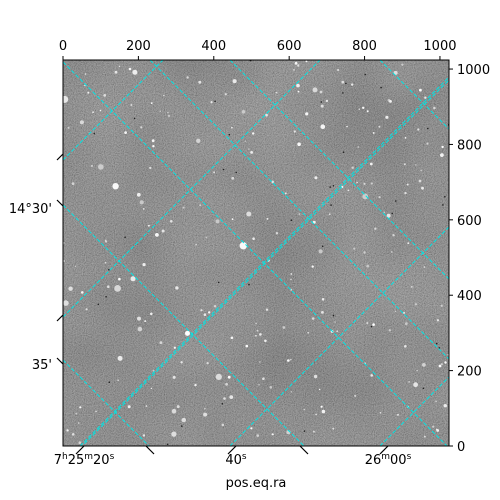  Describe the element at coordinates (42, 365) in the screenshot. I see `dec-tick-label: 35'` at that location.